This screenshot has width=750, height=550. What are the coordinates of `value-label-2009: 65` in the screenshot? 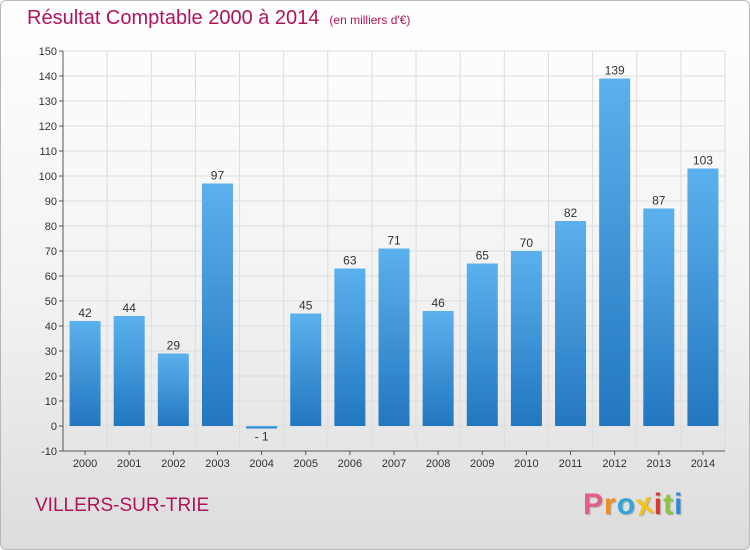 It's located at (483, 256).